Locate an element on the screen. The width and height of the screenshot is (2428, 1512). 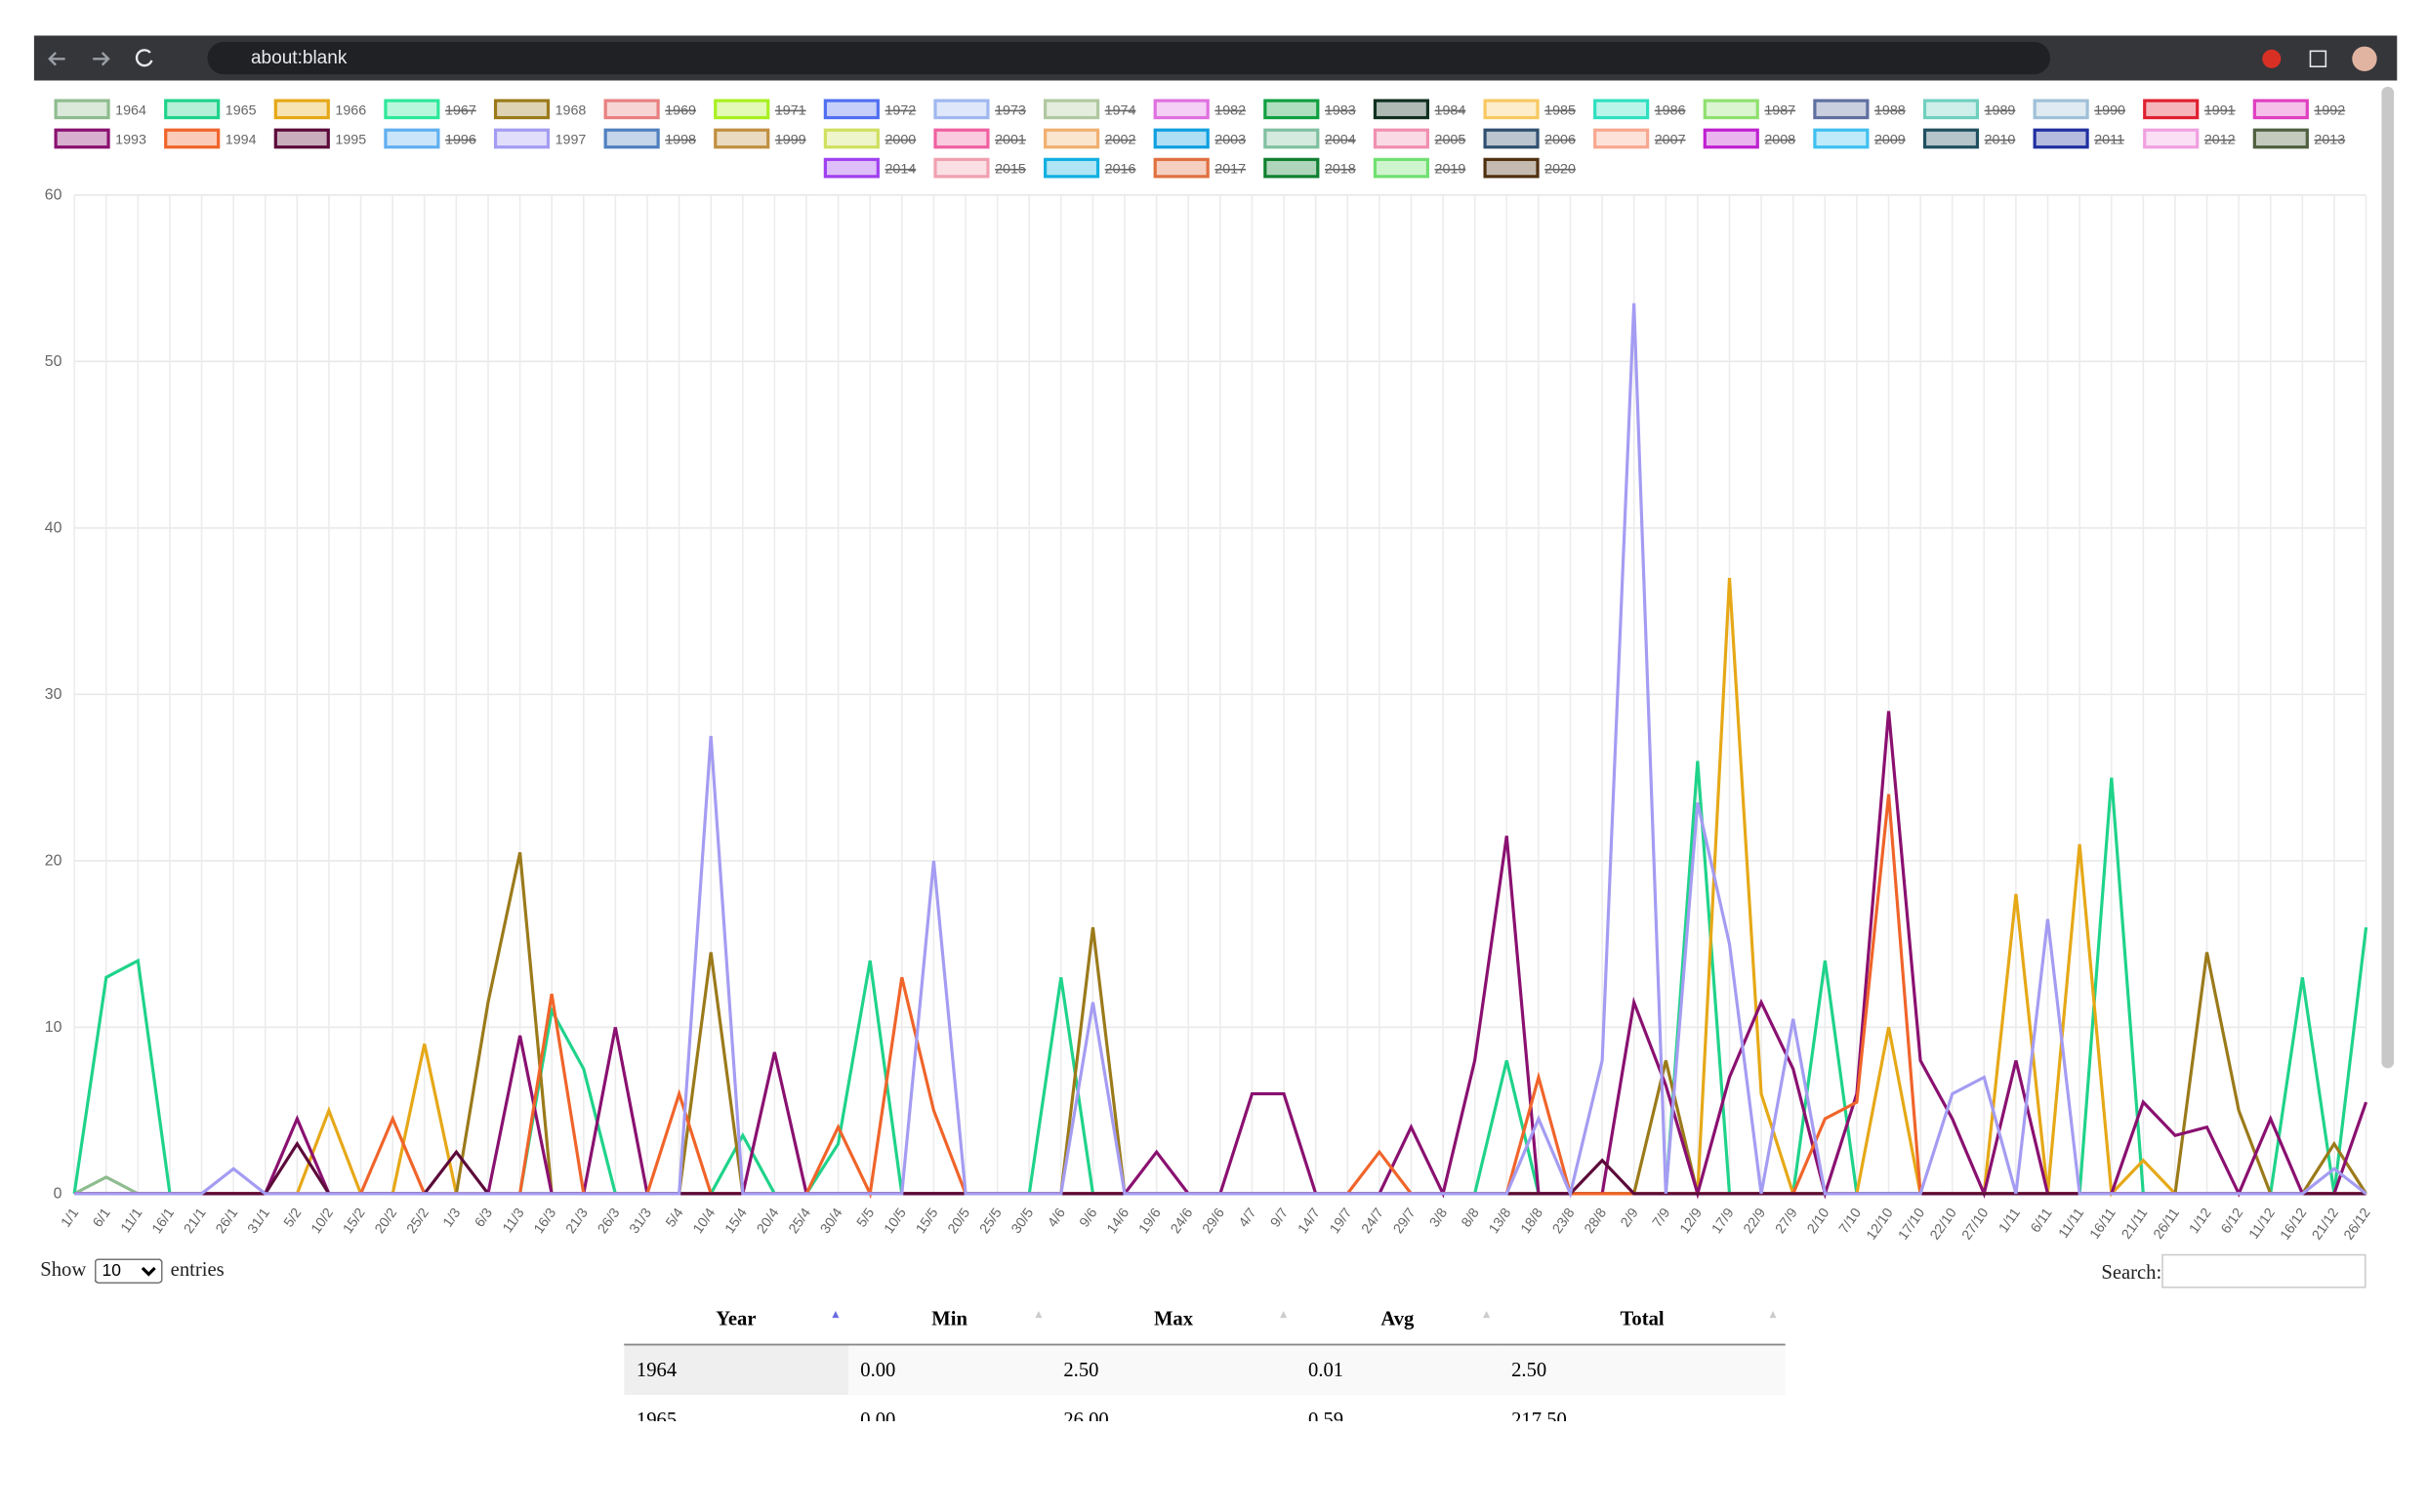
legend-item: 2009 is located at coordinates (1867, 139).